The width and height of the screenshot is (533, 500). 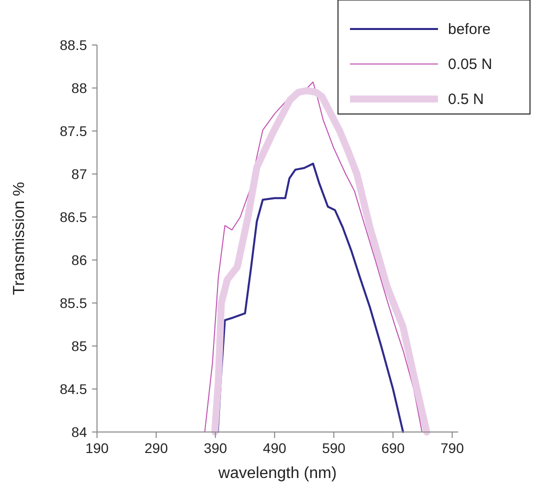 What do you see at coordinates (97, 448) in the screenshot?
I see `x-tick-label: 190` at bounding box center [97, 448].